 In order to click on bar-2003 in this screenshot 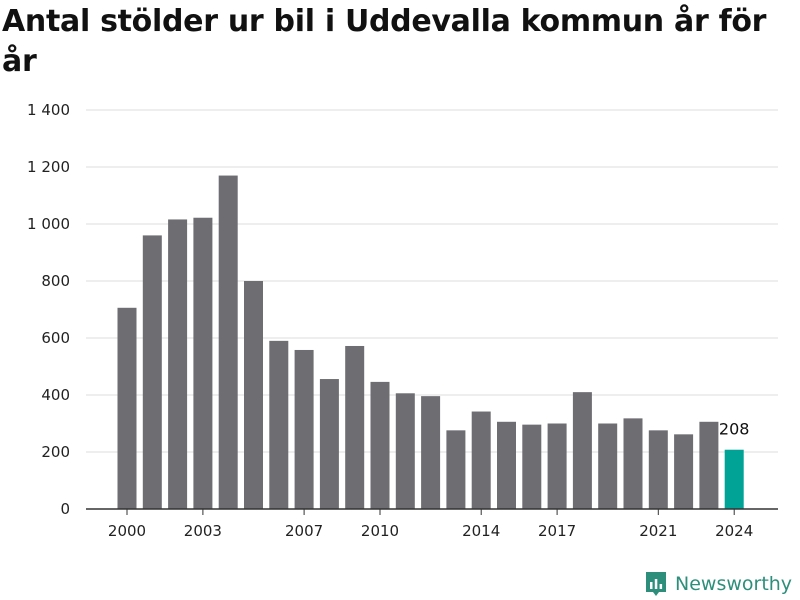, I will do `click(203, 363)`.